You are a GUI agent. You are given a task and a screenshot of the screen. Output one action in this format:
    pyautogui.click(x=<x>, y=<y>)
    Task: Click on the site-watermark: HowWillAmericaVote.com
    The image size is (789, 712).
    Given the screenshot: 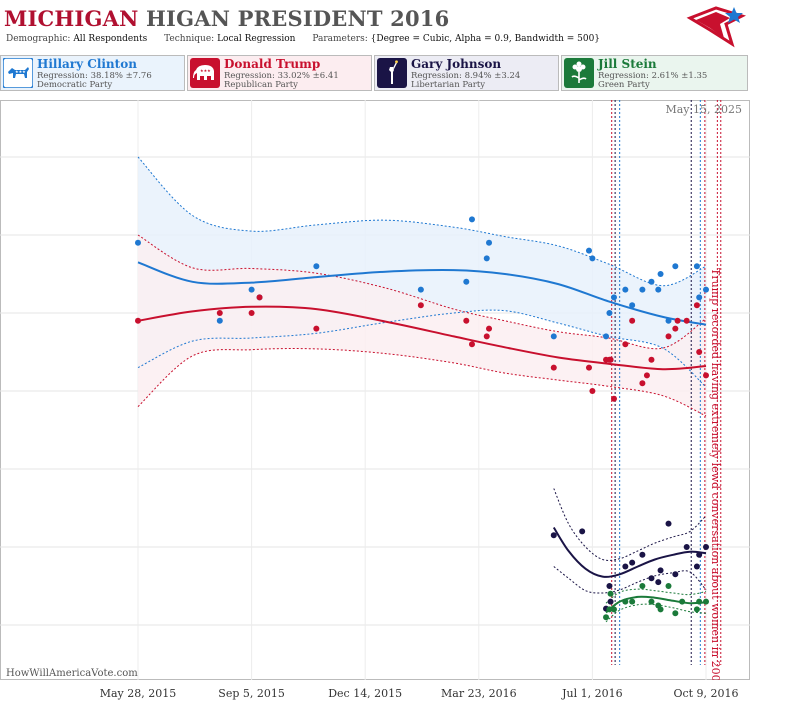 What is the action you would take?
    pyautogui.click(x=72, y=673)
    